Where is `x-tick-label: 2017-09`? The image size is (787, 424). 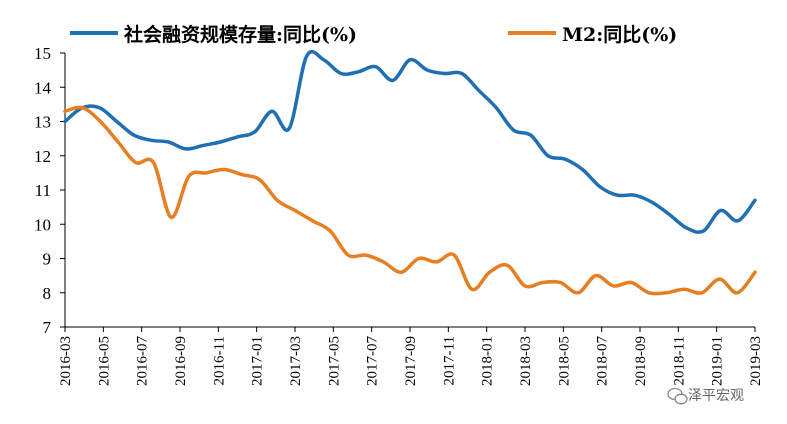
x-tick-label: 2017-09 is located at coordinates (411, 361).